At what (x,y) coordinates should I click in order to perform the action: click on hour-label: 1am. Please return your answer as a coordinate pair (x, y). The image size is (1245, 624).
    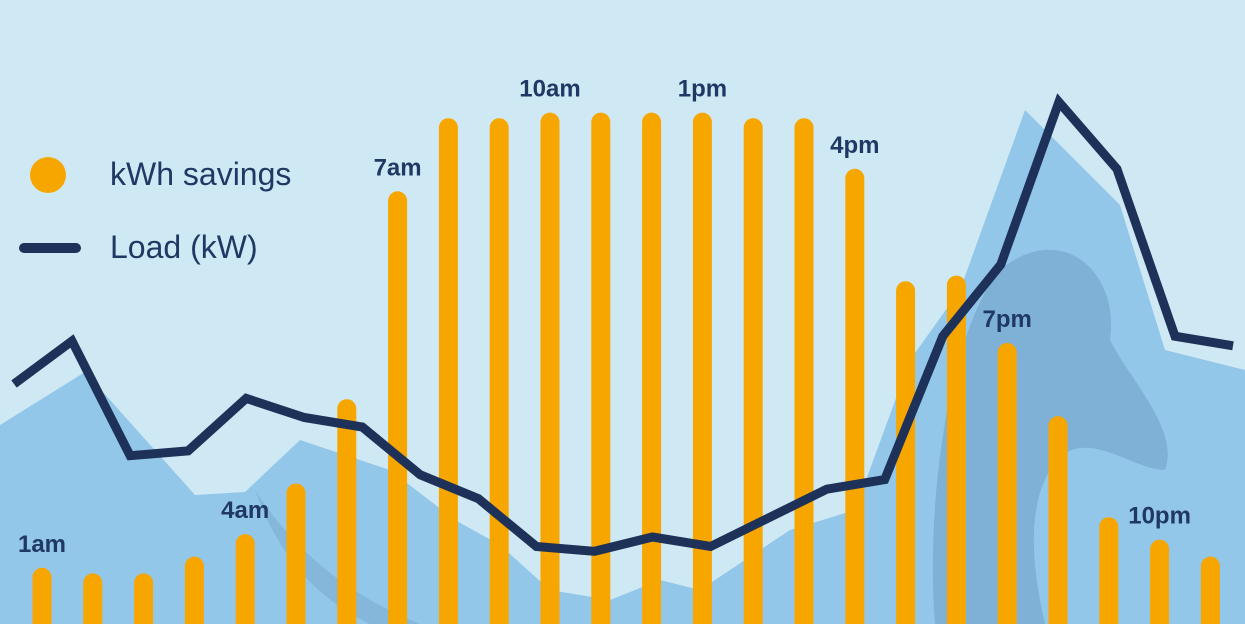
    Looking at the image, I should click on (42, 544).